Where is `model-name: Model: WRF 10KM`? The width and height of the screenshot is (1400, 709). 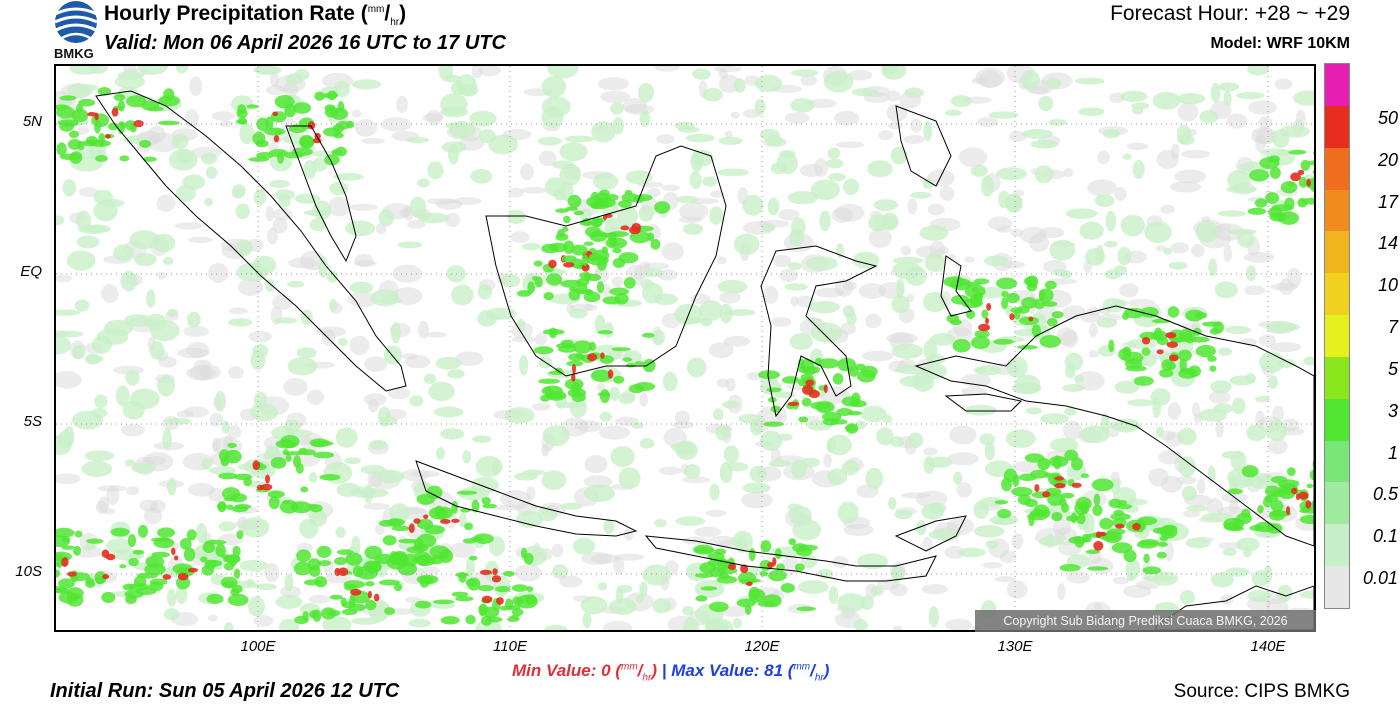 model-name: Model: WRF 10KM is located at coordinates (1280, 43).